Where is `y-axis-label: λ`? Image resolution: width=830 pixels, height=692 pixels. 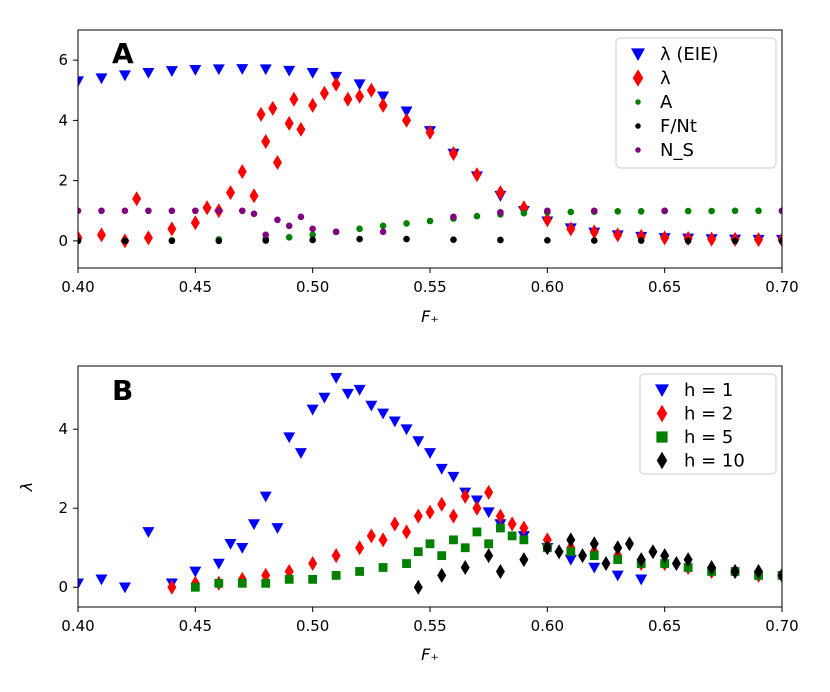
y-axis-label: λ is located at coordinates (26, 487).